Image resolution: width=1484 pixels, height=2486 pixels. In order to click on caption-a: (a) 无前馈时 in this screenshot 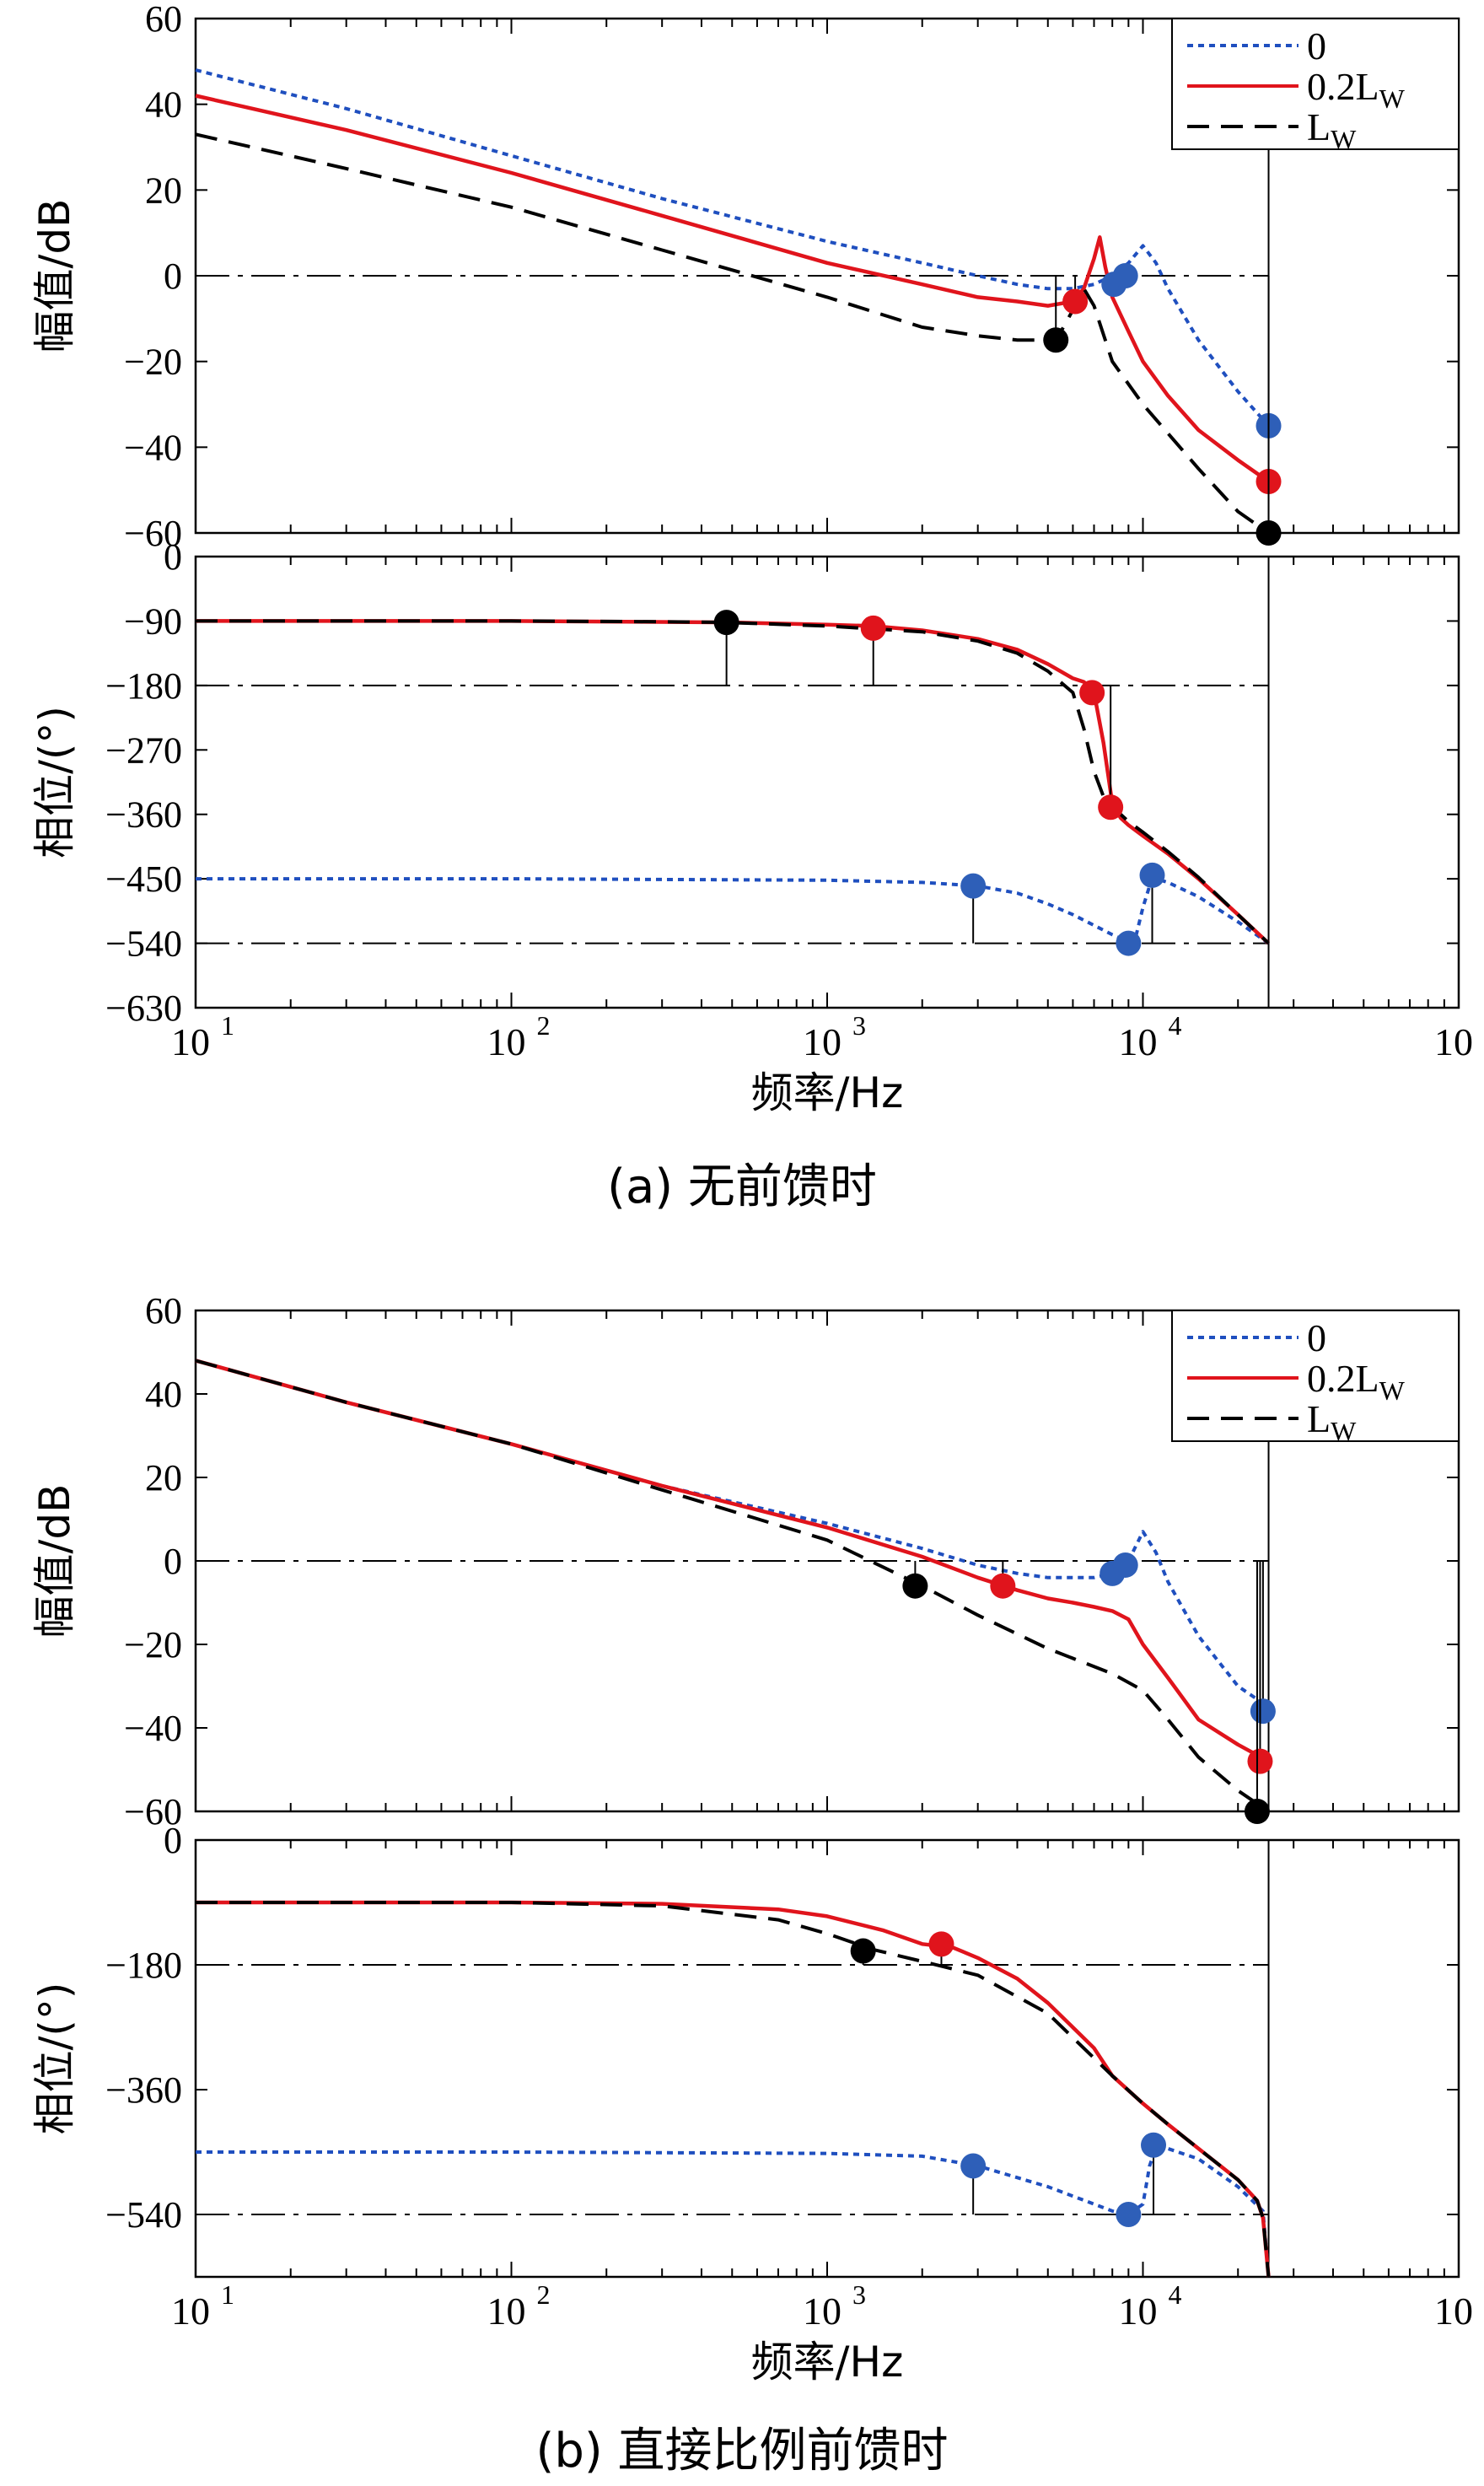, I will do `click(742, 1187)`.